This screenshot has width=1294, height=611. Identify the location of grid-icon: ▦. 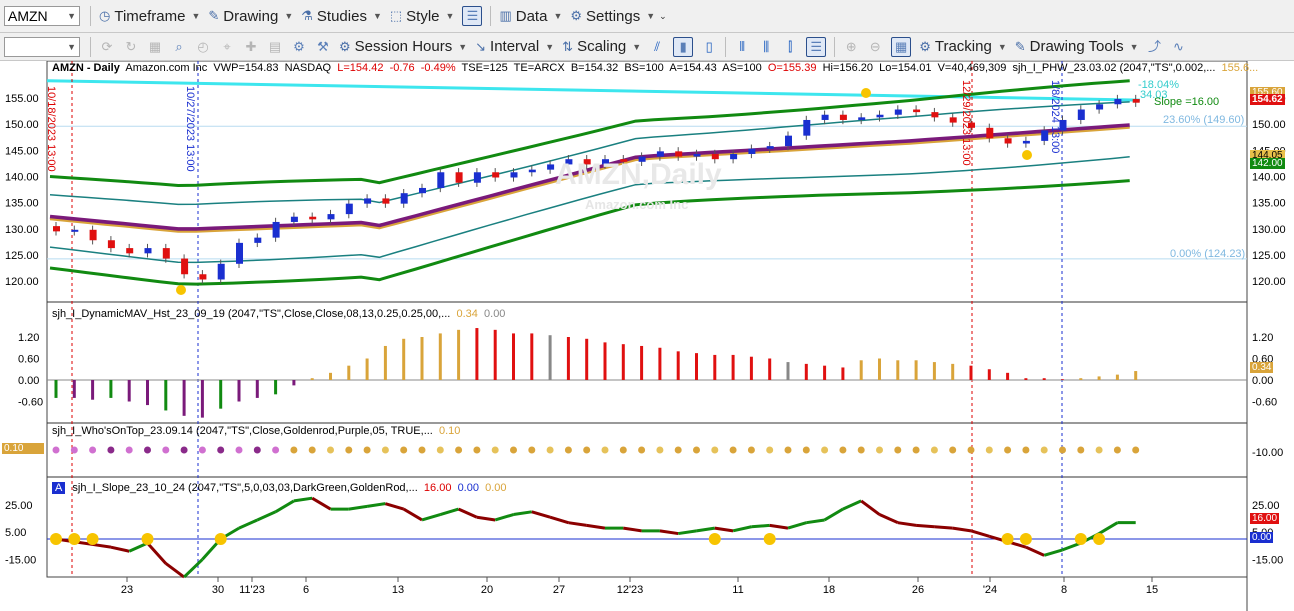
(155, 46).